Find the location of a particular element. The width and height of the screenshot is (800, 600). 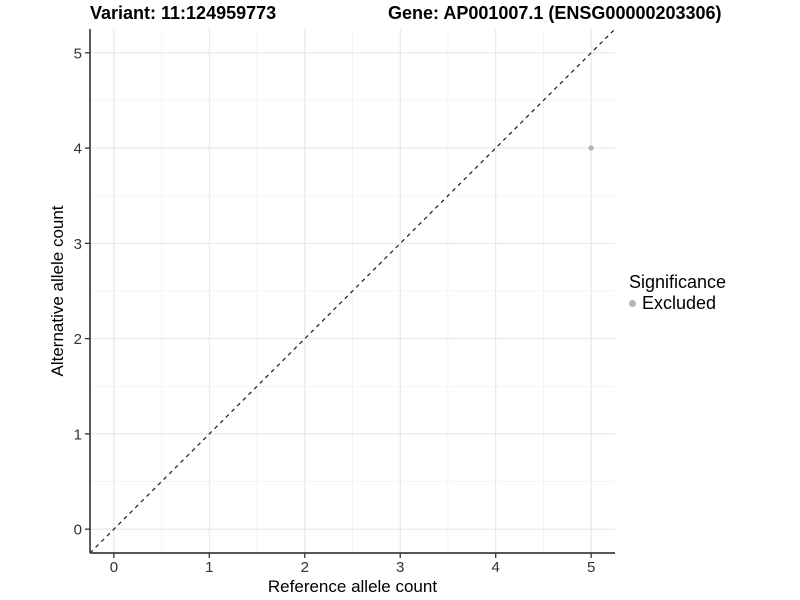

excluded-point-icon is located at coordinates (632, 303).